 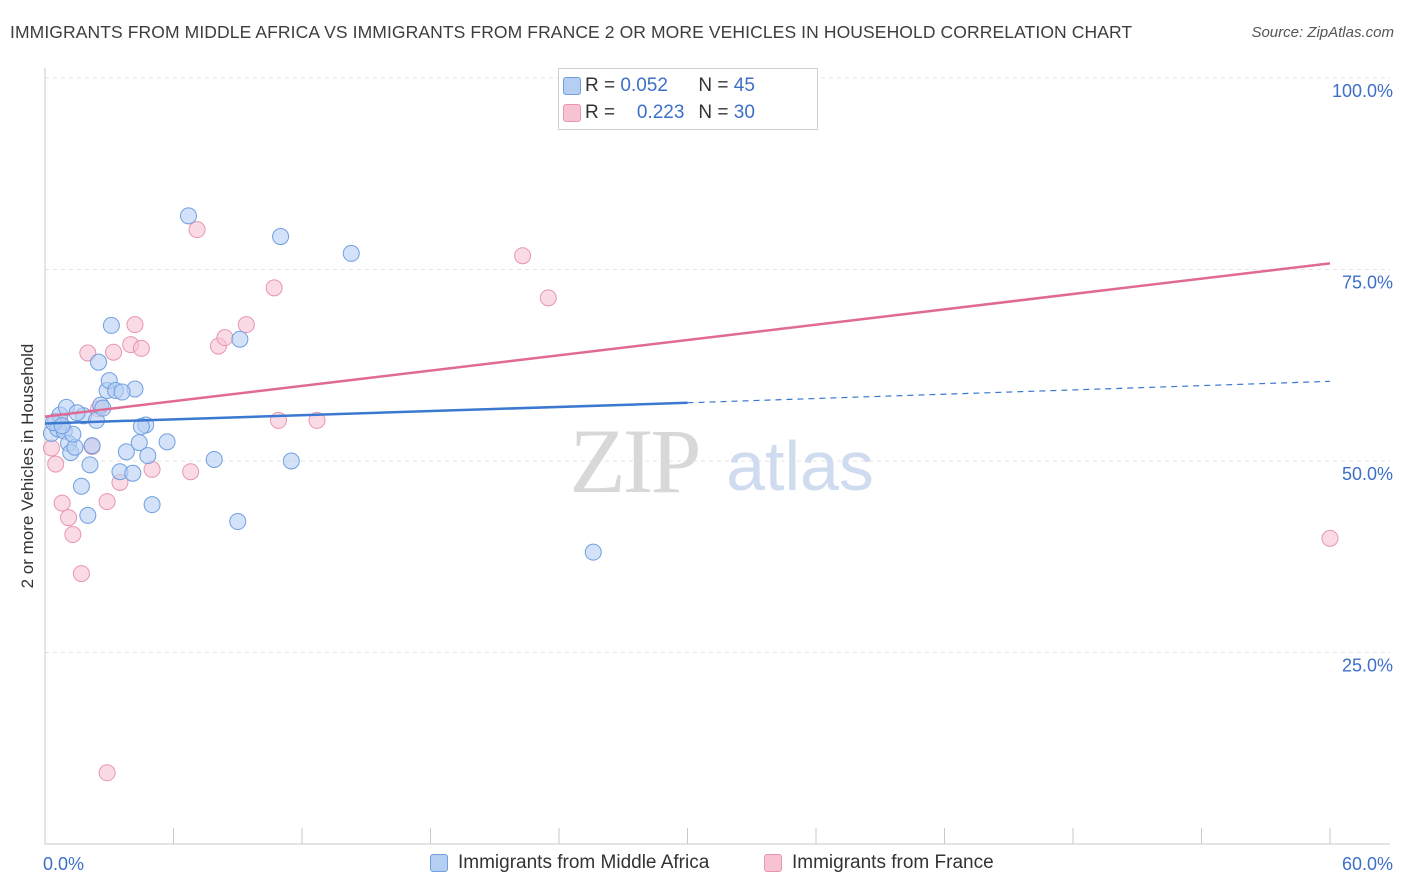 What do you see at coordinates (1009, 392) in the screenshot?
I see `trend-line-middle-africa-extension` at bounding box center [1009, 392].